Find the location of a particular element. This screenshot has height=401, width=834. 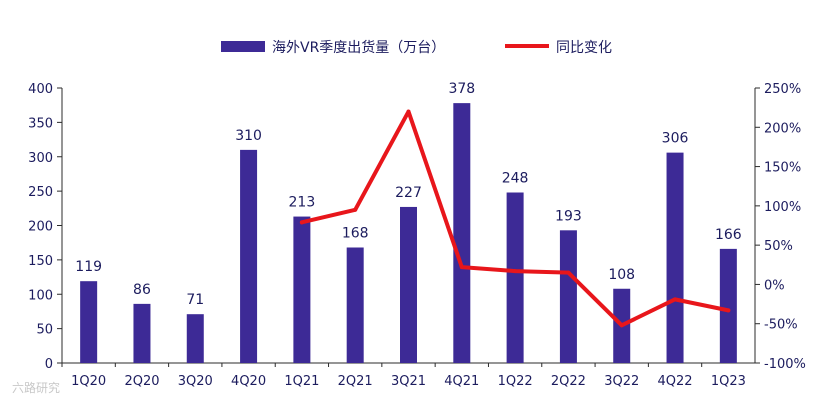

y-right-tick-label: 50% is located at coordinates (778, 246).